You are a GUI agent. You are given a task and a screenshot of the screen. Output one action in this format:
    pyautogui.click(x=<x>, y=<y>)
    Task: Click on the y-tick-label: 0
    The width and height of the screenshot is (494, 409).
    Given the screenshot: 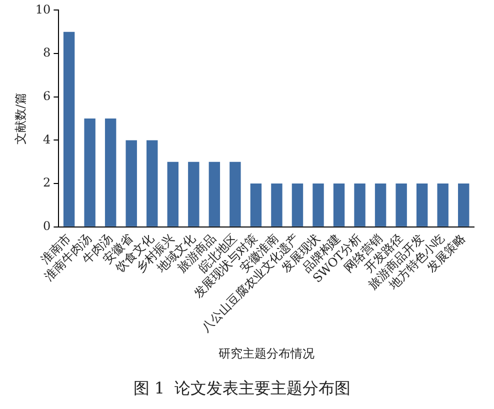 What is the action you would take?
    pyautogui.click(x=47, y=226)
    